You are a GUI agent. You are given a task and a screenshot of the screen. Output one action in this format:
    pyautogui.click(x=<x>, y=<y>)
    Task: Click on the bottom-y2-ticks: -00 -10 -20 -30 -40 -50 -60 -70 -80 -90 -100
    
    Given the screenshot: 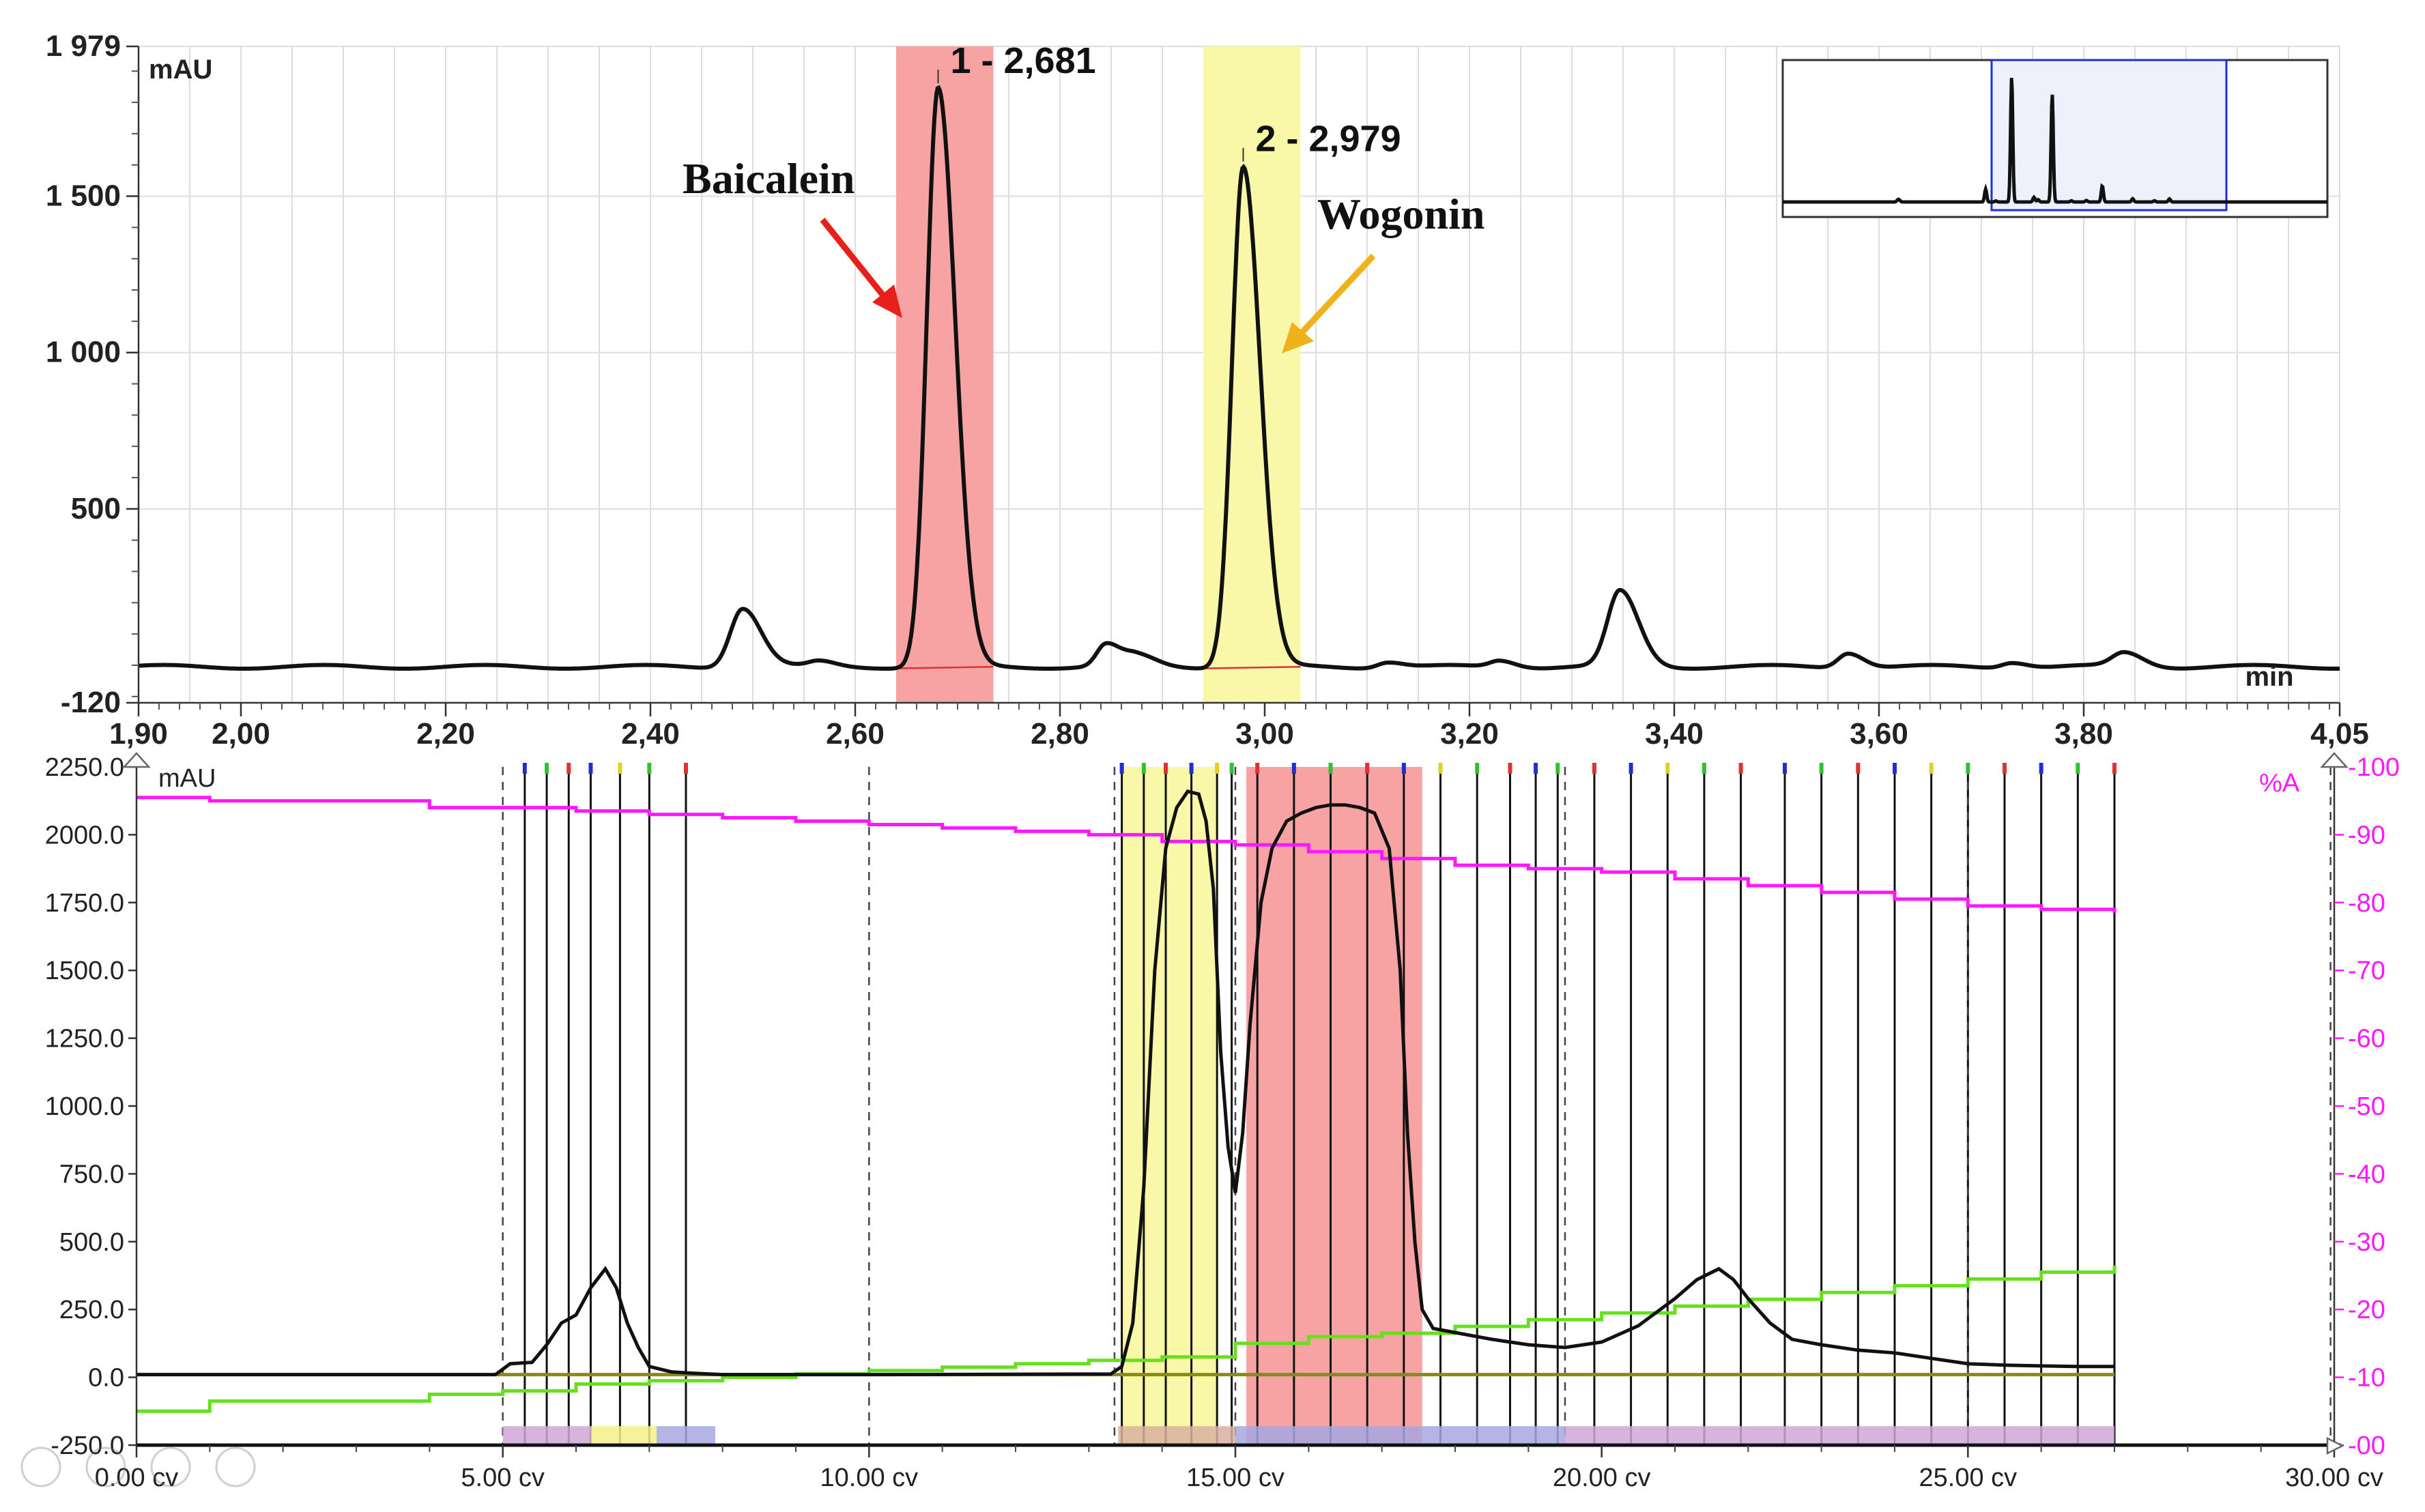 What is the action you would take?
    pyautogui.click(x=2367, y=1106)
    